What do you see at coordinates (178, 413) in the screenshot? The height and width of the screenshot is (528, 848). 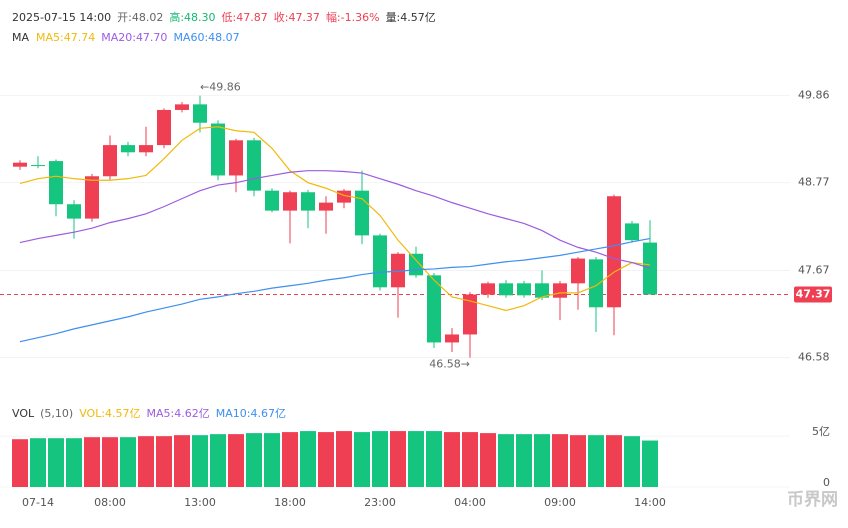 I see `volume-legend: MA5:4.62亿` at bounding box center [178, 413].